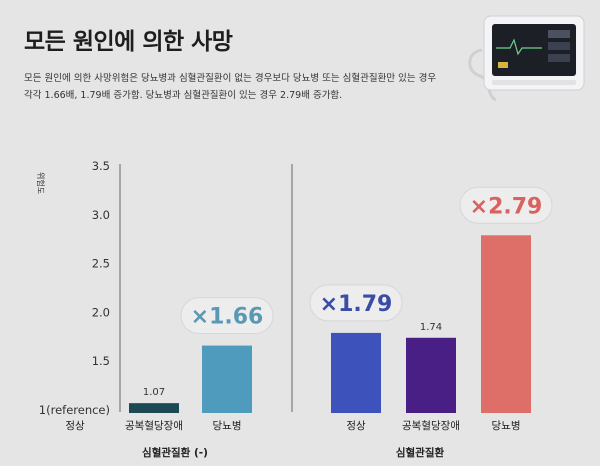 The width and height of the screenshot is (600, 466). I want to click on y-axis-label: 위험도, so click(40, 183).